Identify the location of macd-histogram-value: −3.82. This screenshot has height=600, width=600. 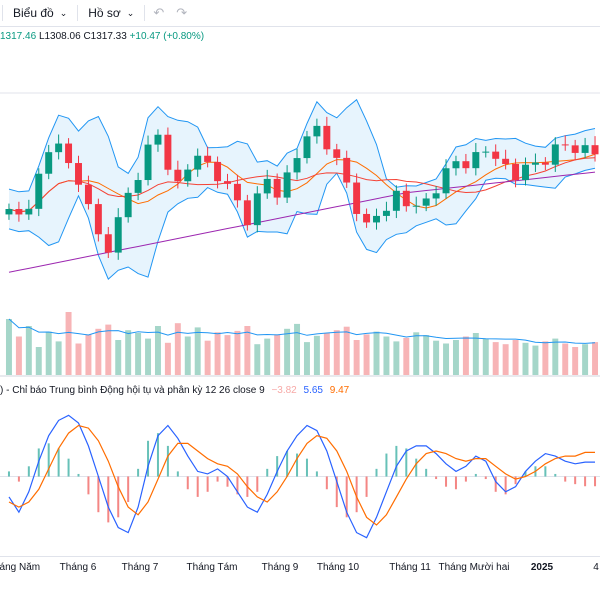
(284, 390).